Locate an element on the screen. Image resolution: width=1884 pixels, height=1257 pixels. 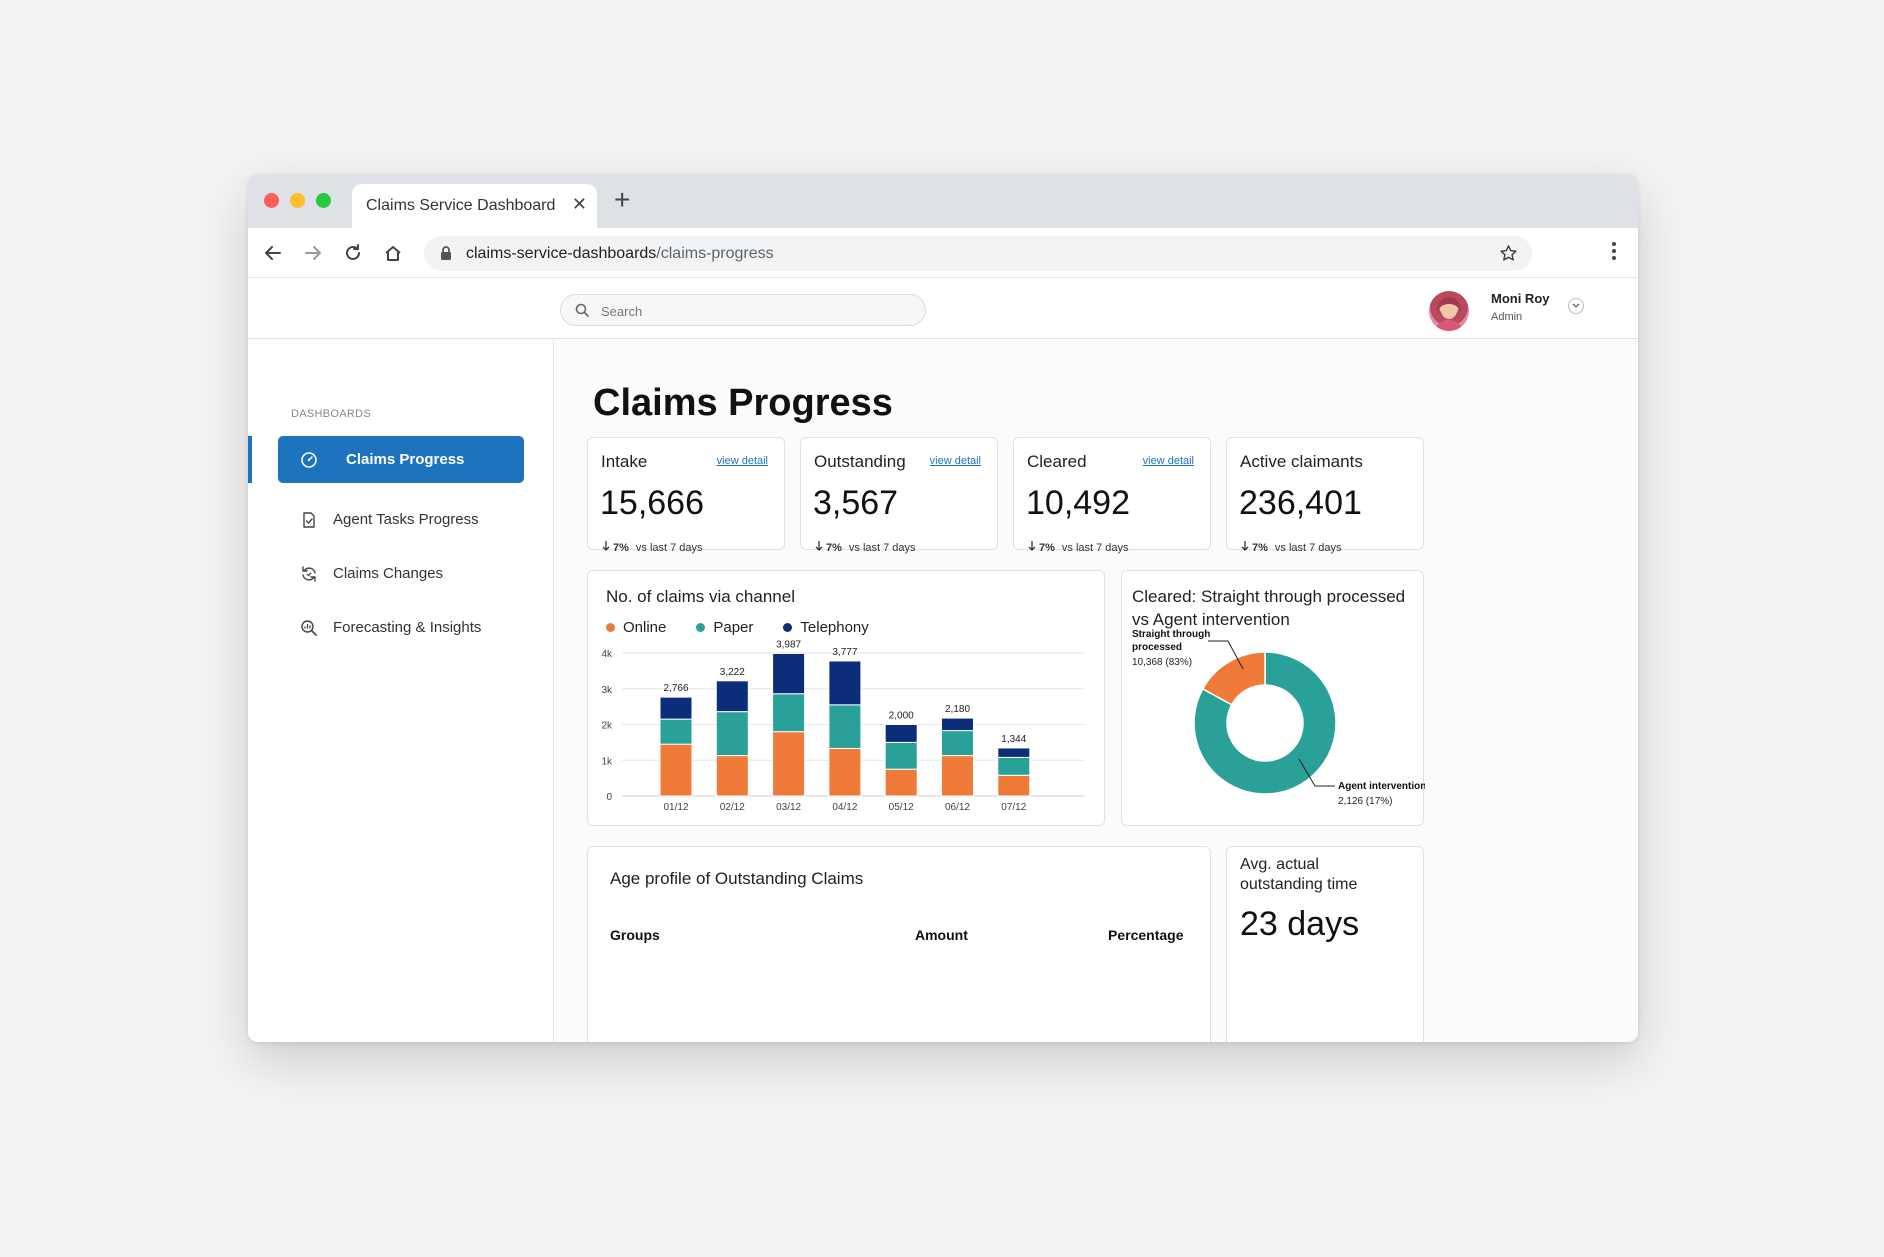
legend-item-paper: Paper is located at coordinates (724, 627).